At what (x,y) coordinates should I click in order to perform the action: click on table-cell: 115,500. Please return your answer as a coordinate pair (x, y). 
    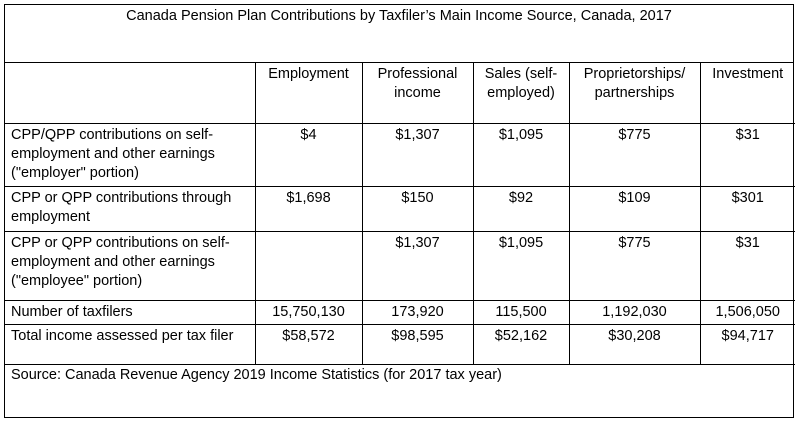
    Looking at the image, I should click on (521, 312).